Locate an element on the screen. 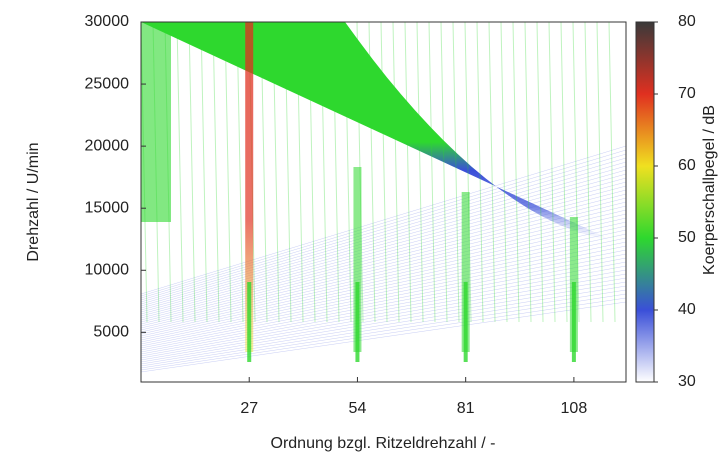  colorbar-tick-label: 30 is located at coordinates (687, 381).